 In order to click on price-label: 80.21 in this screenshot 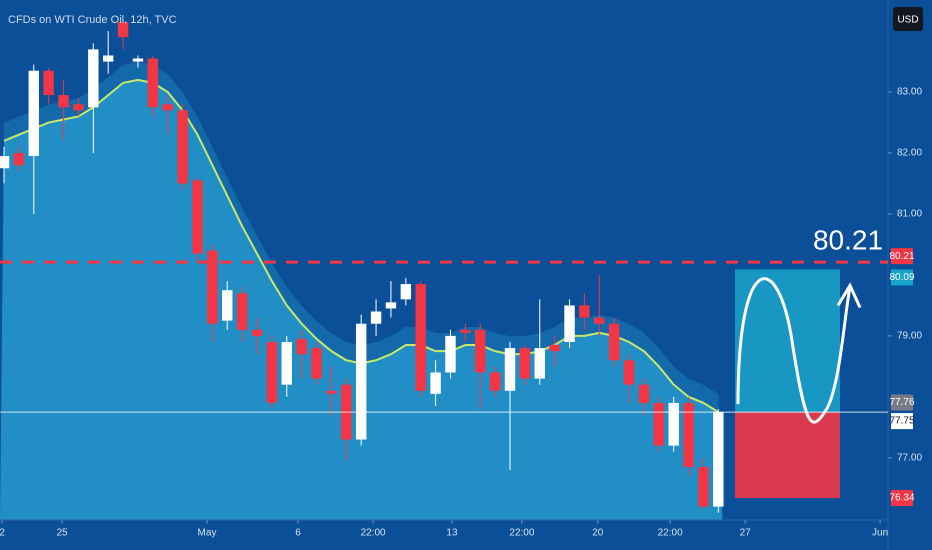, I will do `click(901, 256)`.